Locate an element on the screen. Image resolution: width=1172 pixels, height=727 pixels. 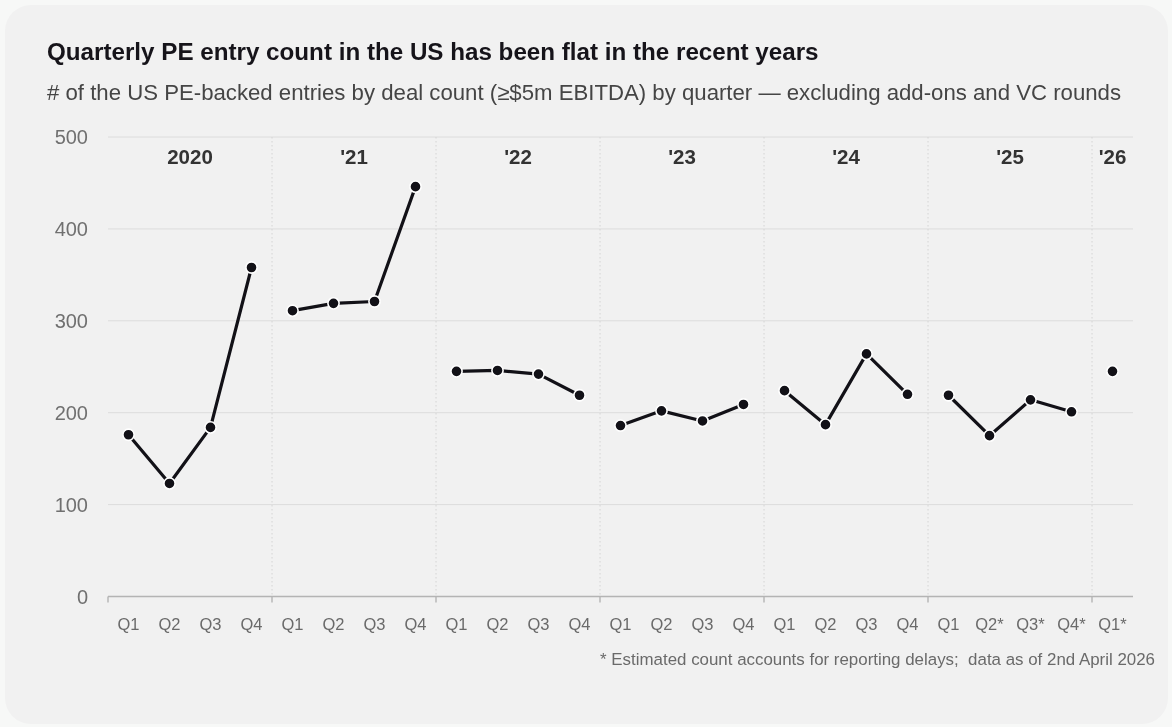
annotation: '22 is located at coordinates (518, 156).